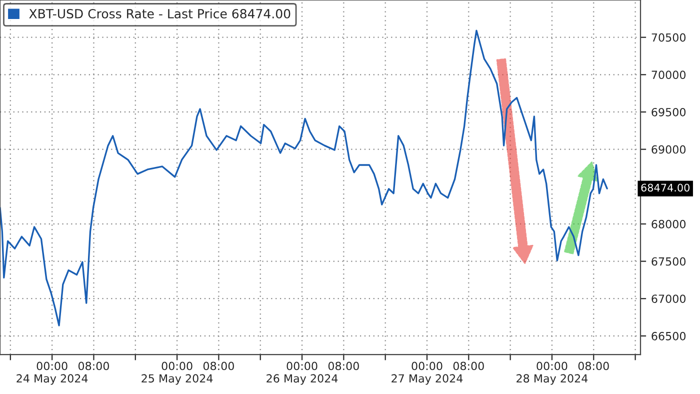 This screenshot has width=700, height=394. Describe the element at coordinates (669, 261) in the screenshot. I see `y-tick-label: 67500` at that location.